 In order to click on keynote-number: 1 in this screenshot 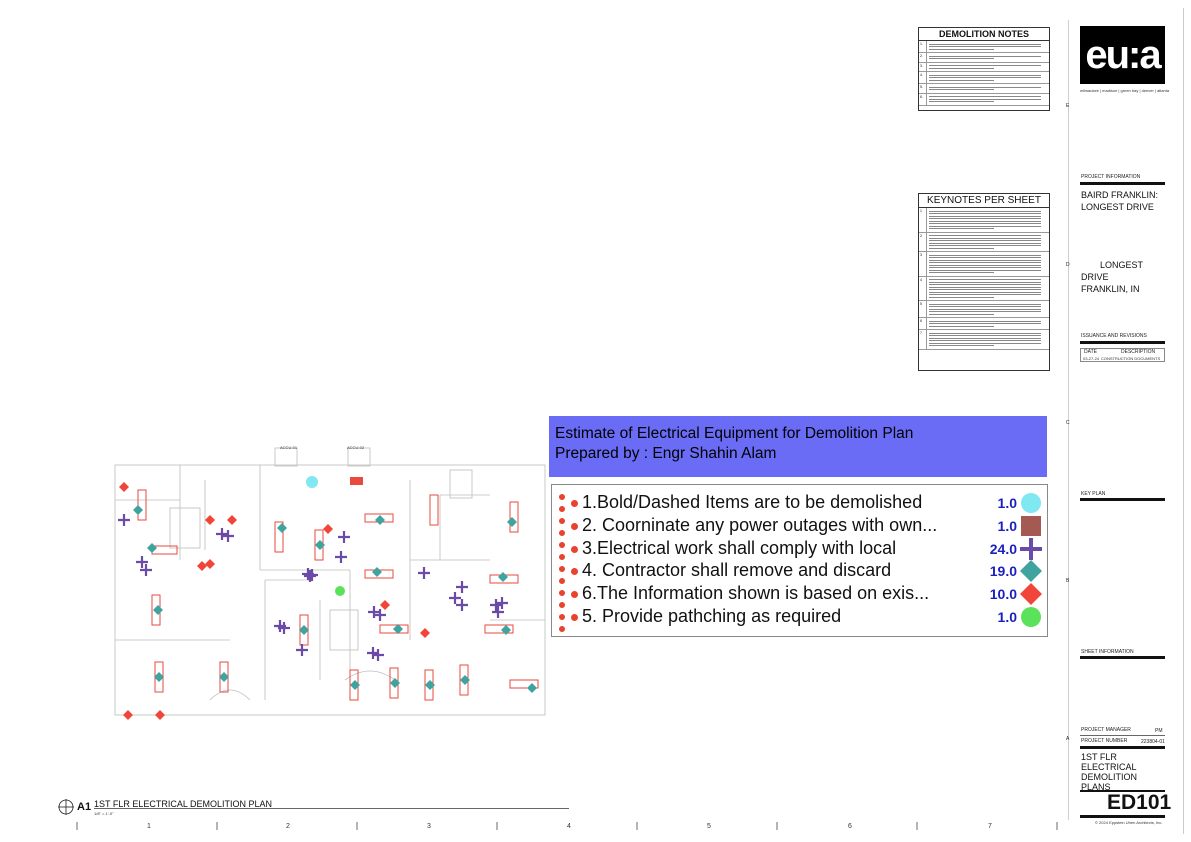, I will do `click(923, 220)`.